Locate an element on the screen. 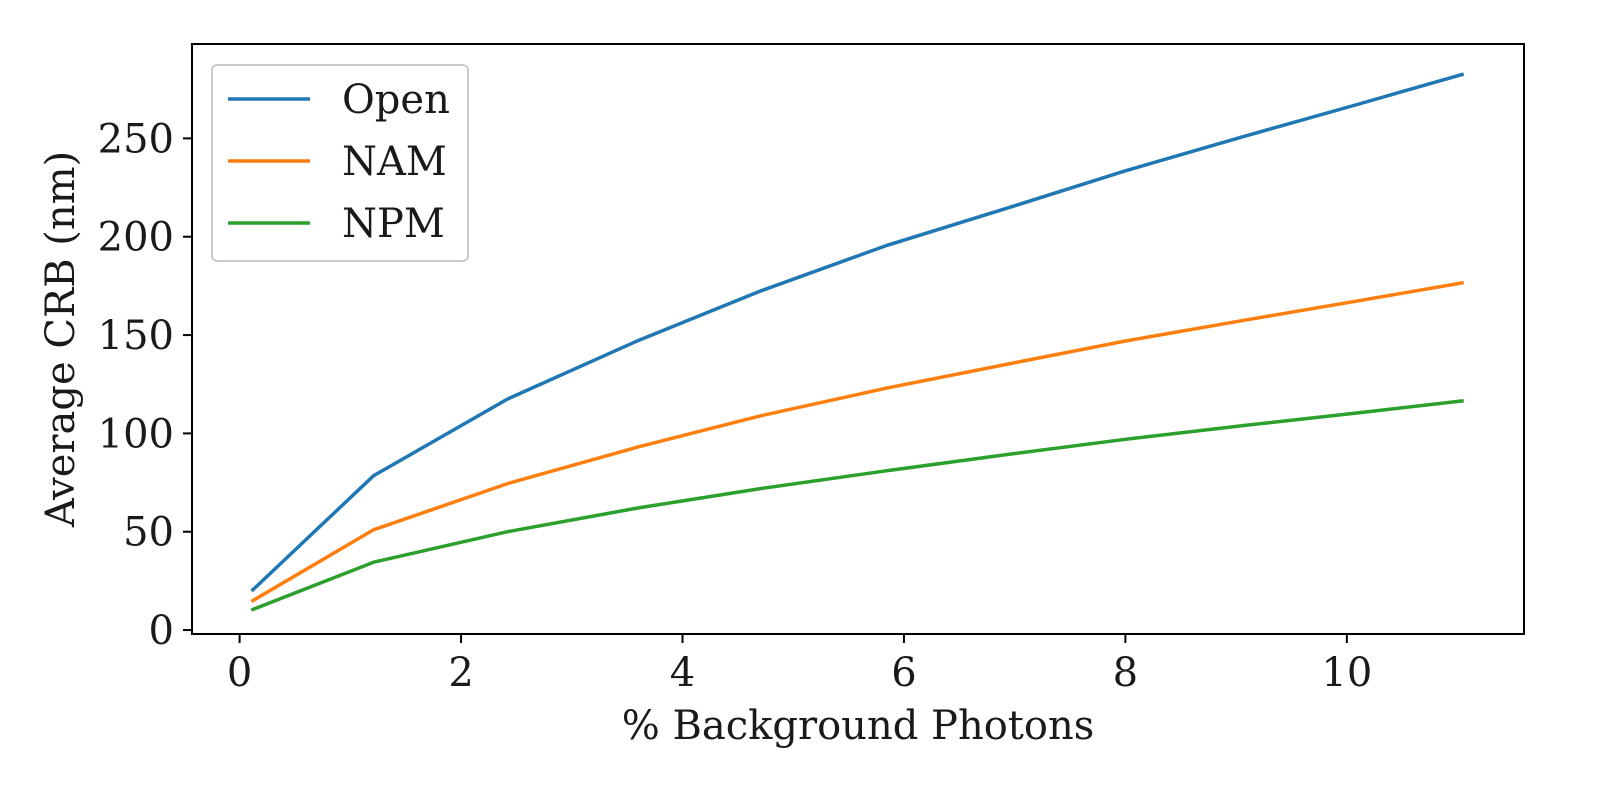 The height and width of the screenshot is (800, 1600). x-tick-label: 8 is located at coordinates (1125, 673).